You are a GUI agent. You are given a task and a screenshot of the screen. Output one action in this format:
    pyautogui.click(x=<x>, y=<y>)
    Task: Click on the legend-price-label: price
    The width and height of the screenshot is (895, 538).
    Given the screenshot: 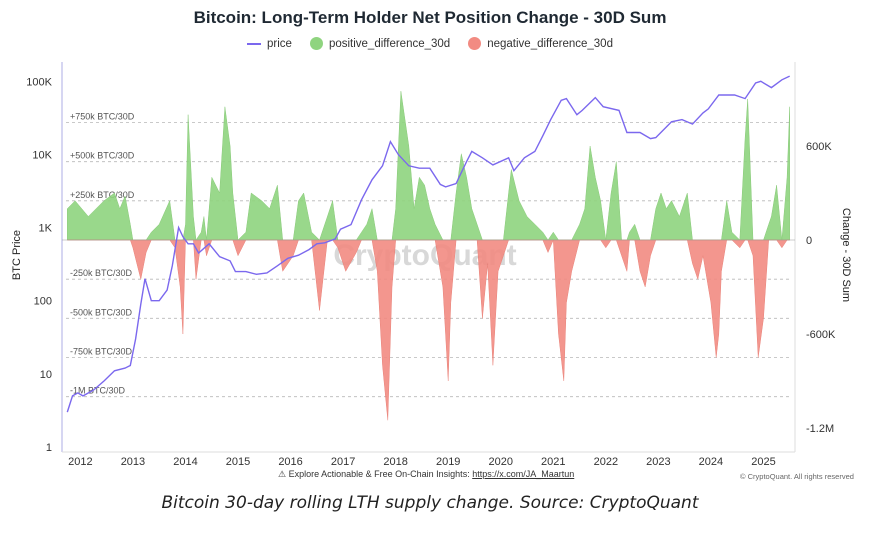 What is the action you would take?
    pyautogui.click(x=279, y=43)
    